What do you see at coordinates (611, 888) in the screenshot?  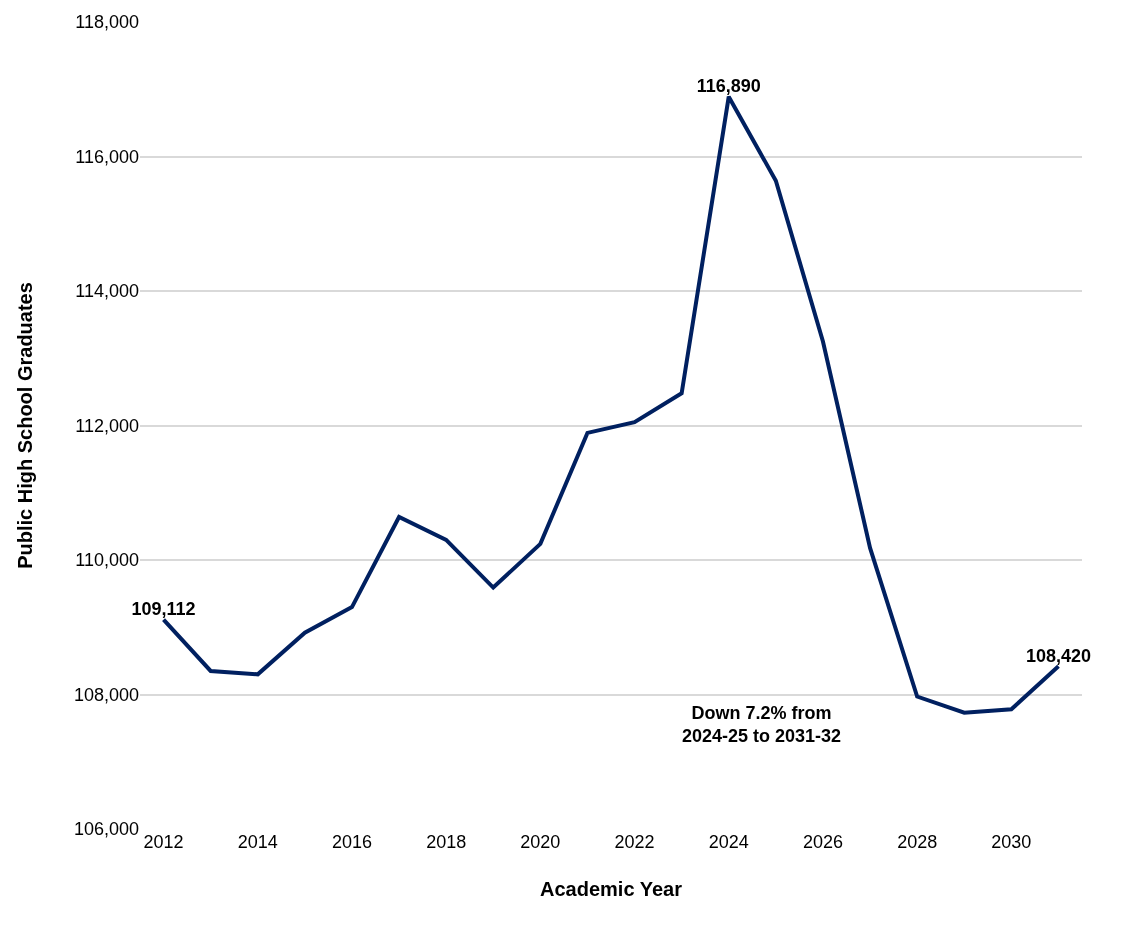 I see `x-axis-title: Academic Year` at bounding box center [611, 888].